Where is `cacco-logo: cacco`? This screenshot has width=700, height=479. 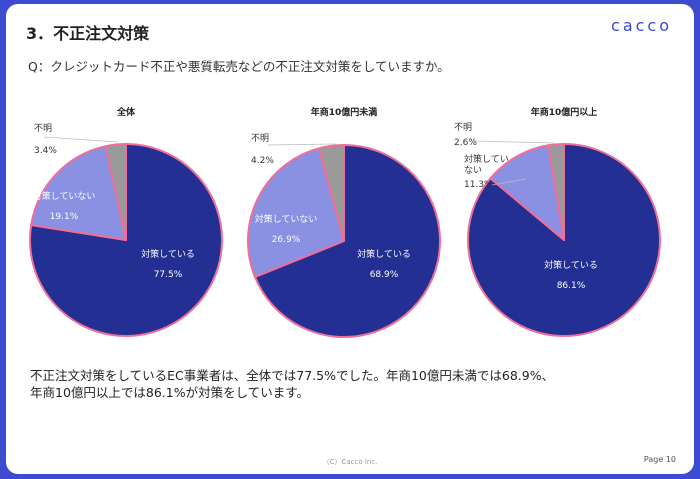 cacco-logo: cacco is located at coordinates (641, 25).